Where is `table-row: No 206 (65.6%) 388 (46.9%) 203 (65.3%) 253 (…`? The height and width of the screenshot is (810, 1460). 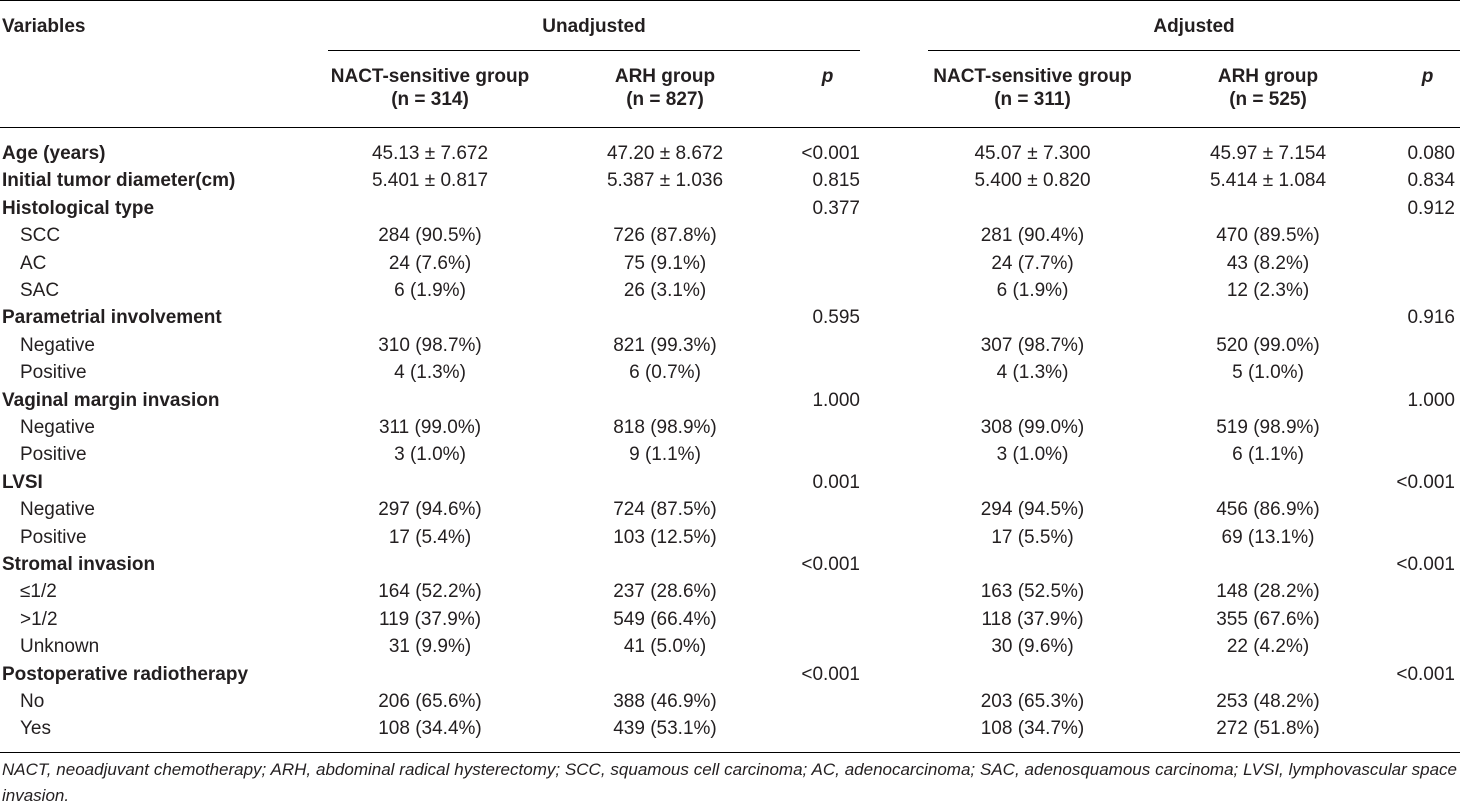
table-row: No 206 (65.6%) 388 (46.9%) 203 (65.3%) 253 (… is located at coordinates (730, 701).